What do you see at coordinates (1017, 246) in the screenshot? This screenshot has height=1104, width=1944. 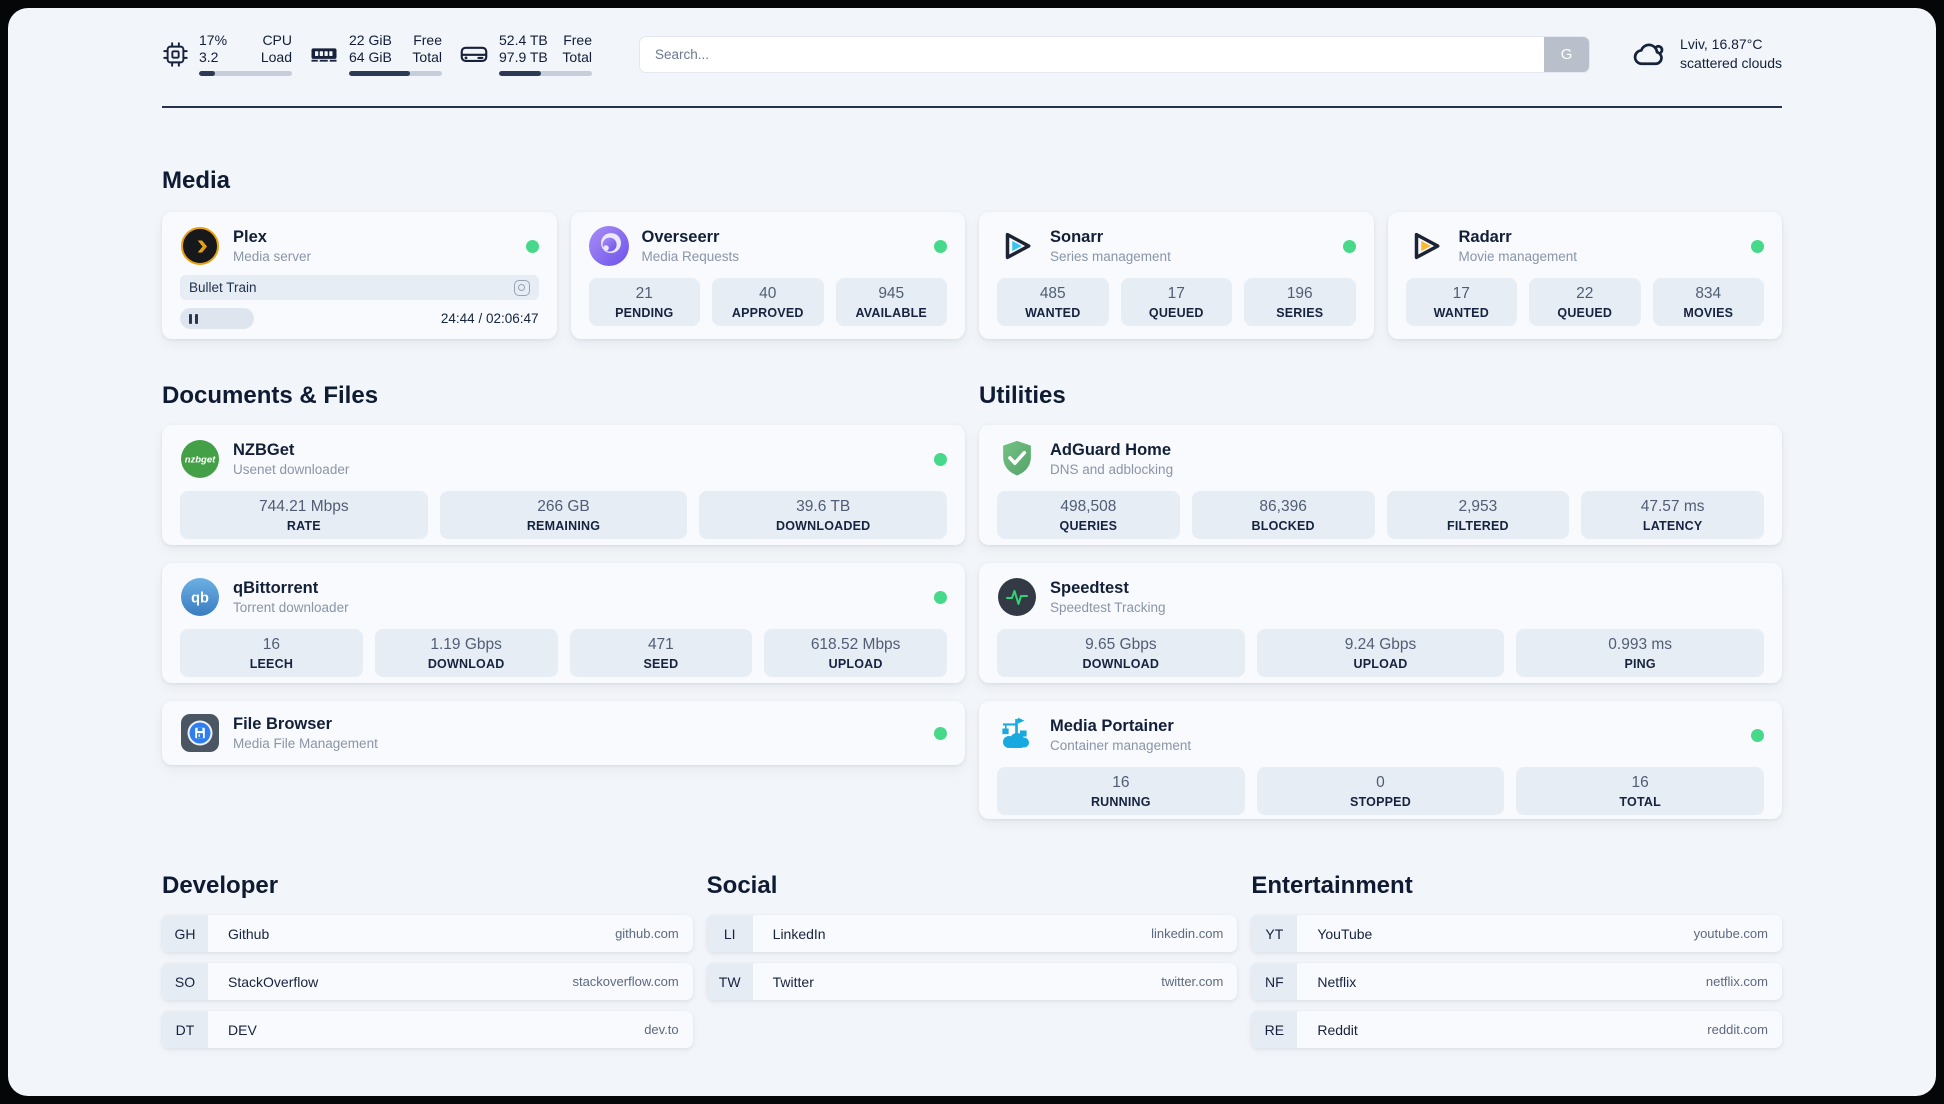 I see `sonarr-icon` at bounding box center [1017, 246].